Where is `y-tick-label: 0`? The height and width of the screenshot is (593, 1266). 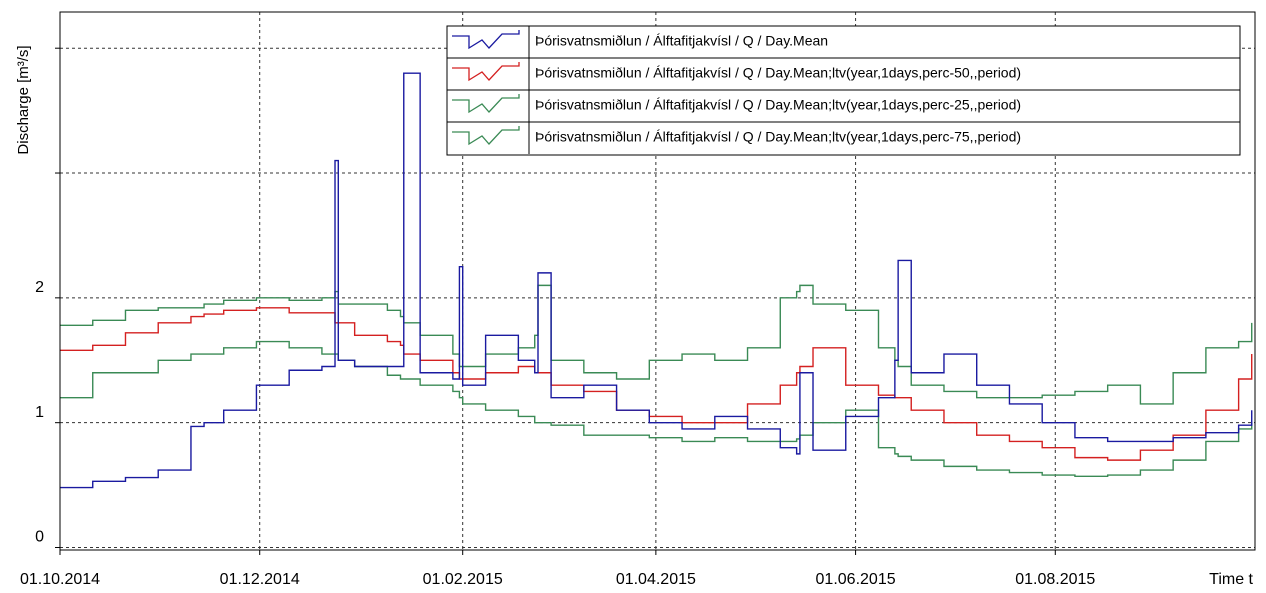 y-tick-label: 0 is located at coordinates (39, 537).